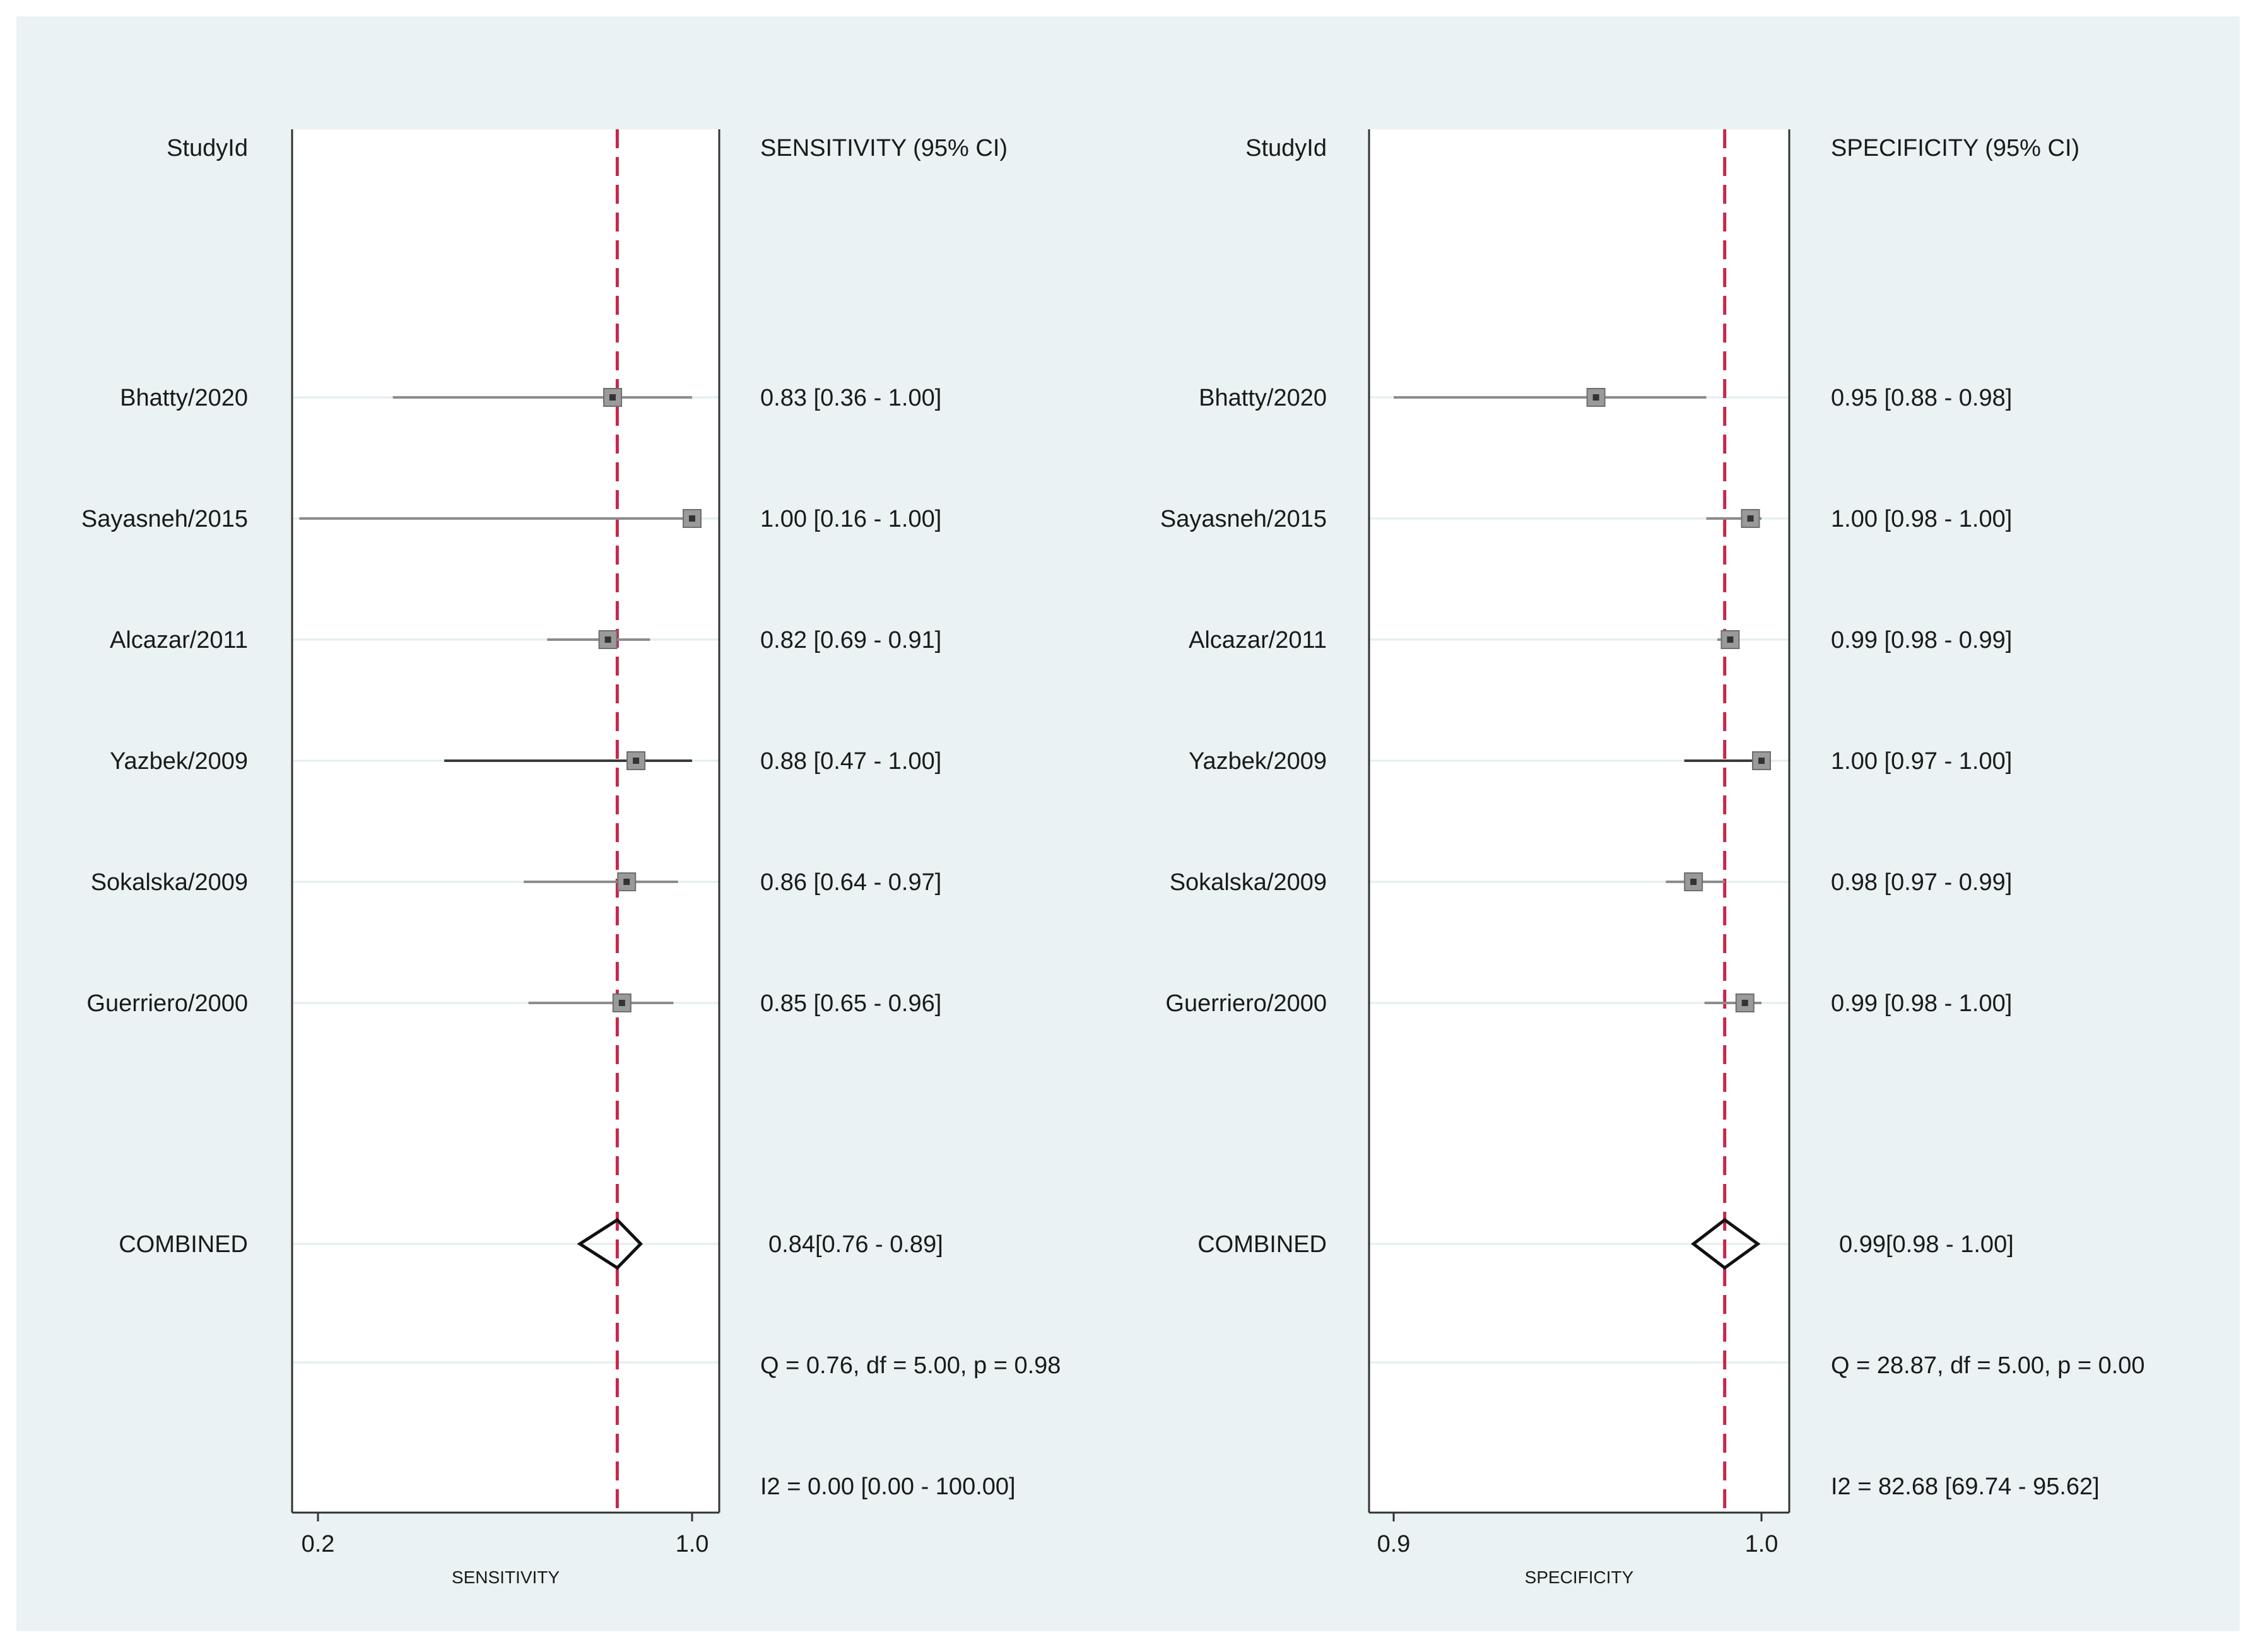  Describe the element at coordinates (207, 148) in the screenshot. I see `column-header-studyid-0: StudyId` at that location.